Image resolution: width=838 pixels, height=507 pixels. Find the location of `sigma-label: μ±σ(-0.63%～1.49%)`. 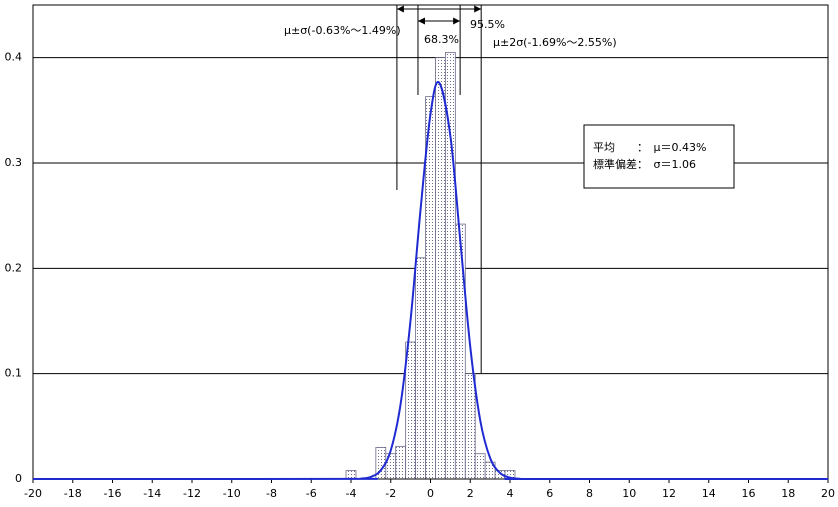

sigma-label: μ±σ(-0.63%～1.49%) is located at coordinates (342, 30).